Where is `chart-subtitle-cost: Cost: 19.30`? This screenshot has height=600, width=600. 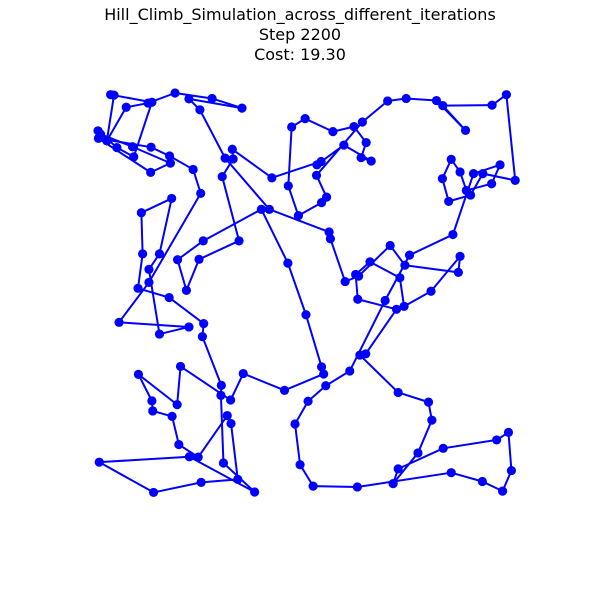 chart-subtitle-cost: Cost: 19.30 is located at coordinates (300, 54).